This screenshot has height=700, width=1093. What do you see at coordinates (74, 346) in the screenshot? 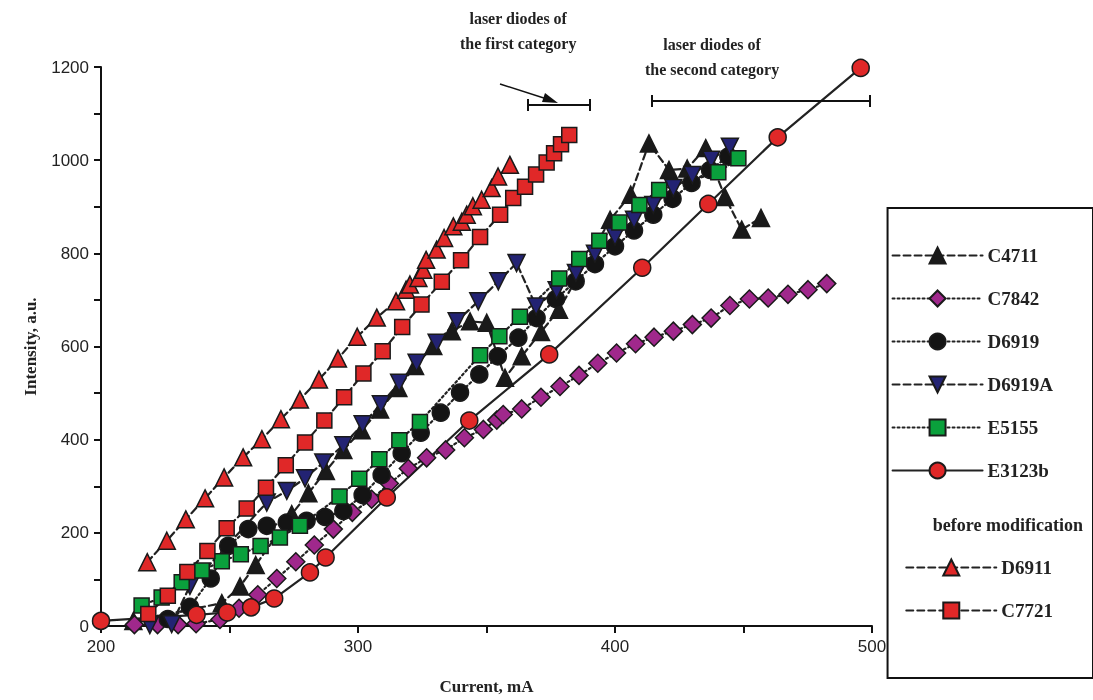
I see `y-tick-label: 600` at bounding box center [74, 346].